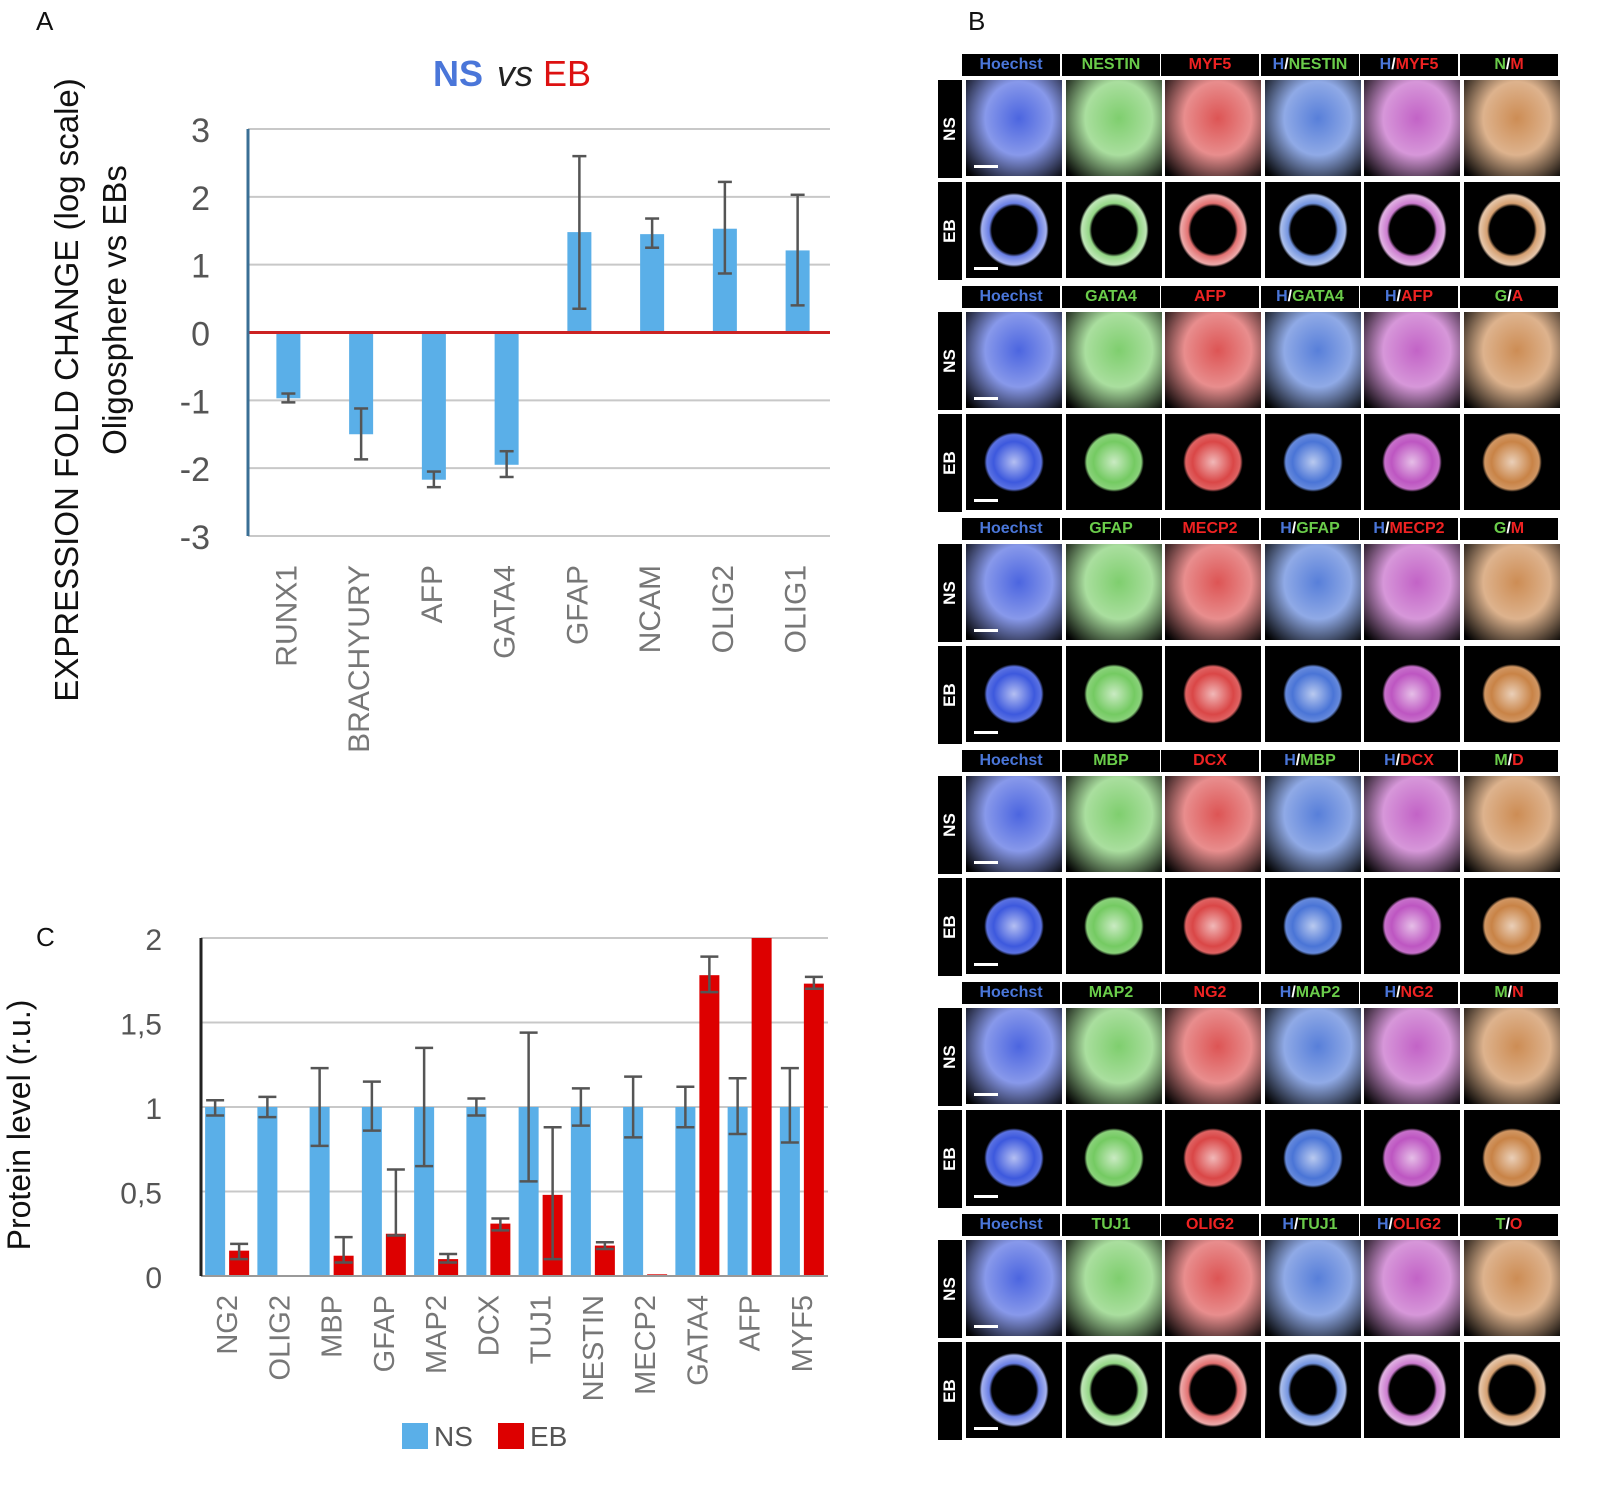 This screenshot has height=1486, width=1606. What do you see at coordinates (1318, 64) in the screenshot?
I see `channel-header-part: NESTIN` at bounding box center [1318, 64].